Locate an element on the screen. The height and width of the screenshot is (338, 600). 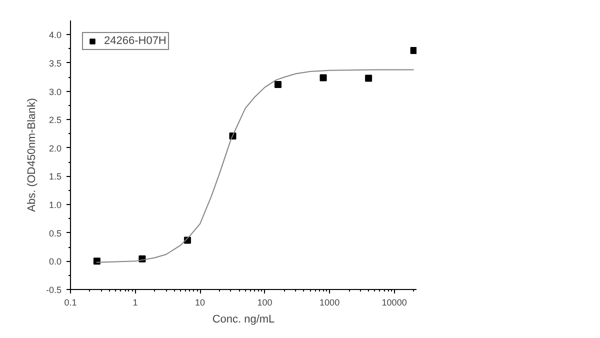
y-tick-label: 0.0 is located at coordinates (55, 261).